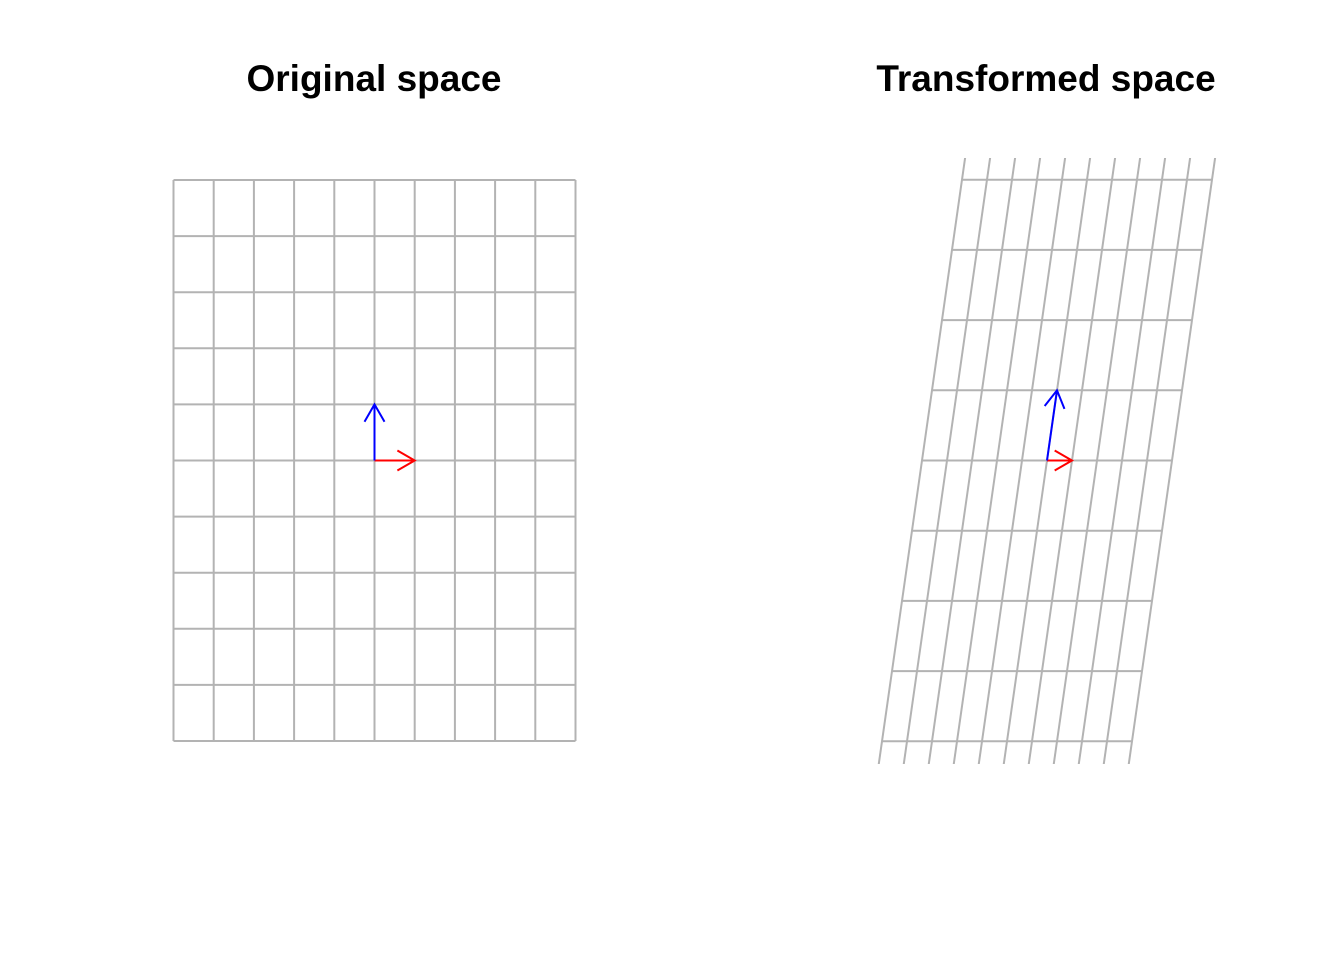  I want to click on transformed-basis-j-arrow-shaft, so click(1052, 425).